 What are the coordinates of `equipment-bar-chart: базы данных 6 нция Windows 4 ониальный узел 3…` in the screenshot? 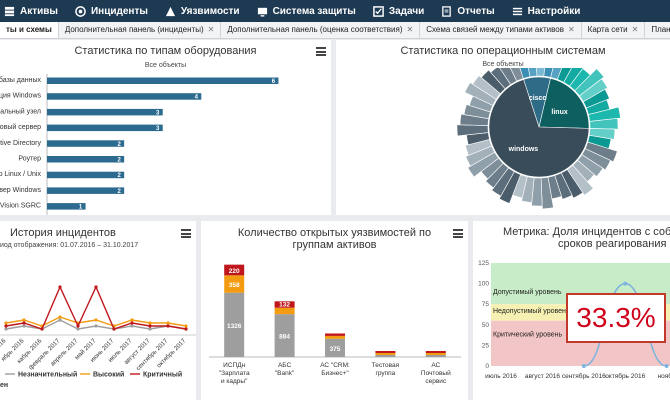 It's located at (139, 144).